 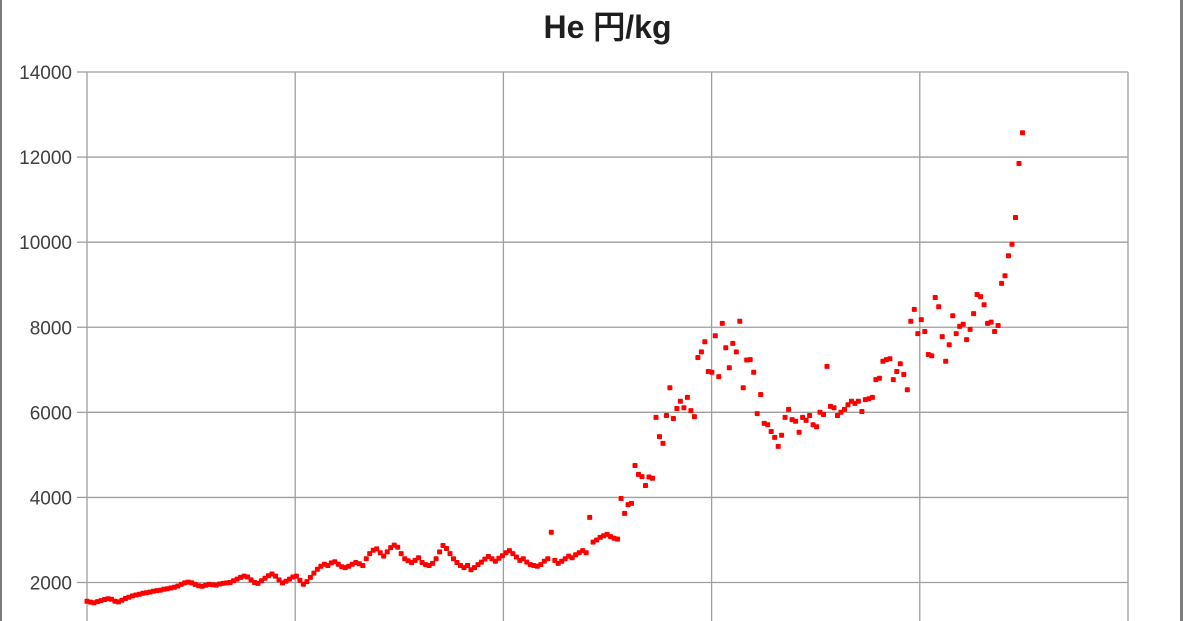 What do you see at coordinates (607, 27) in the screenshot?
I see `chart-title: He 円/kg` at bounding box center [607, 27].